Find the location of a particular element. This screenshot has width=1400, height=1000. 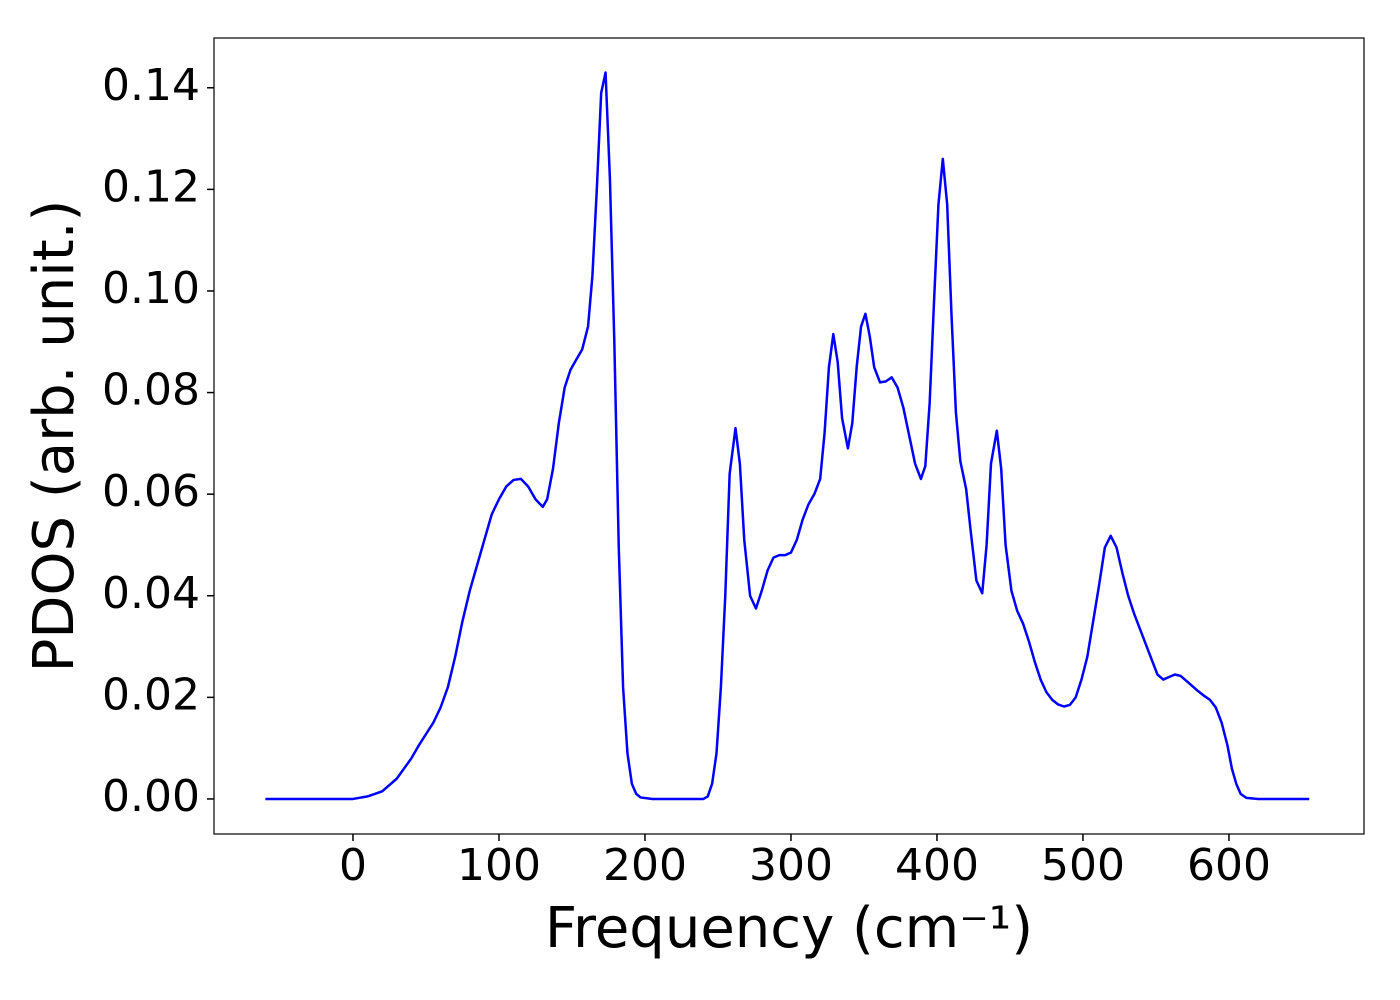

y-tick-label: 0.06 is located at coordinates (151, 491).